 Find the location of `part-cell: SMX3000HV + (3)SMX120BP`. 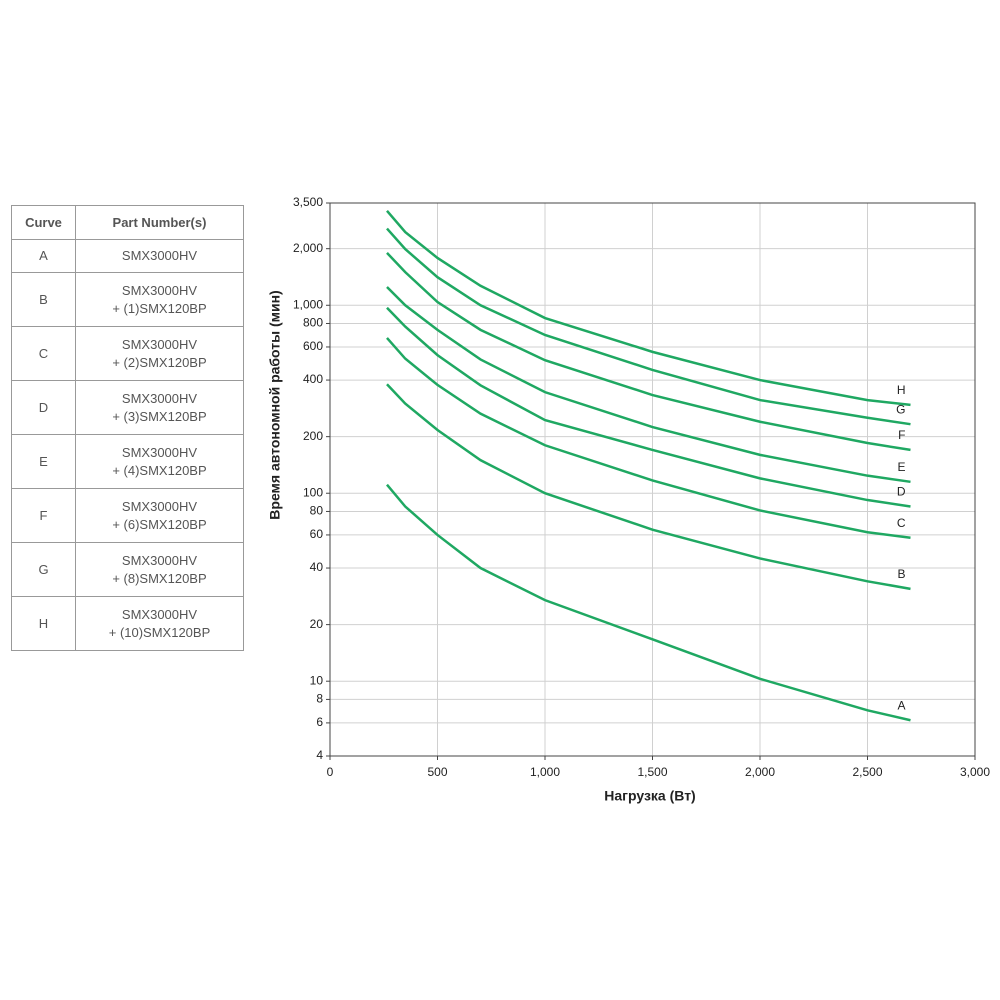

part-cell: SMX3000HV + (3)SMX120BP is located at coordinates (159, 407).